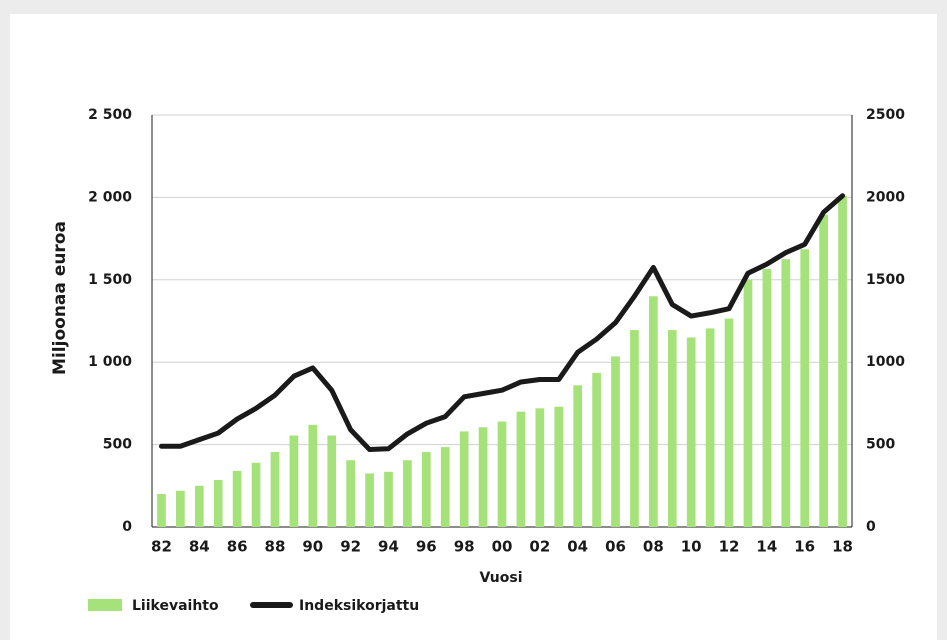  Describe the element at coordinates (237, 547) in the screenshot. I see `x-tick-label: 86` at that location.